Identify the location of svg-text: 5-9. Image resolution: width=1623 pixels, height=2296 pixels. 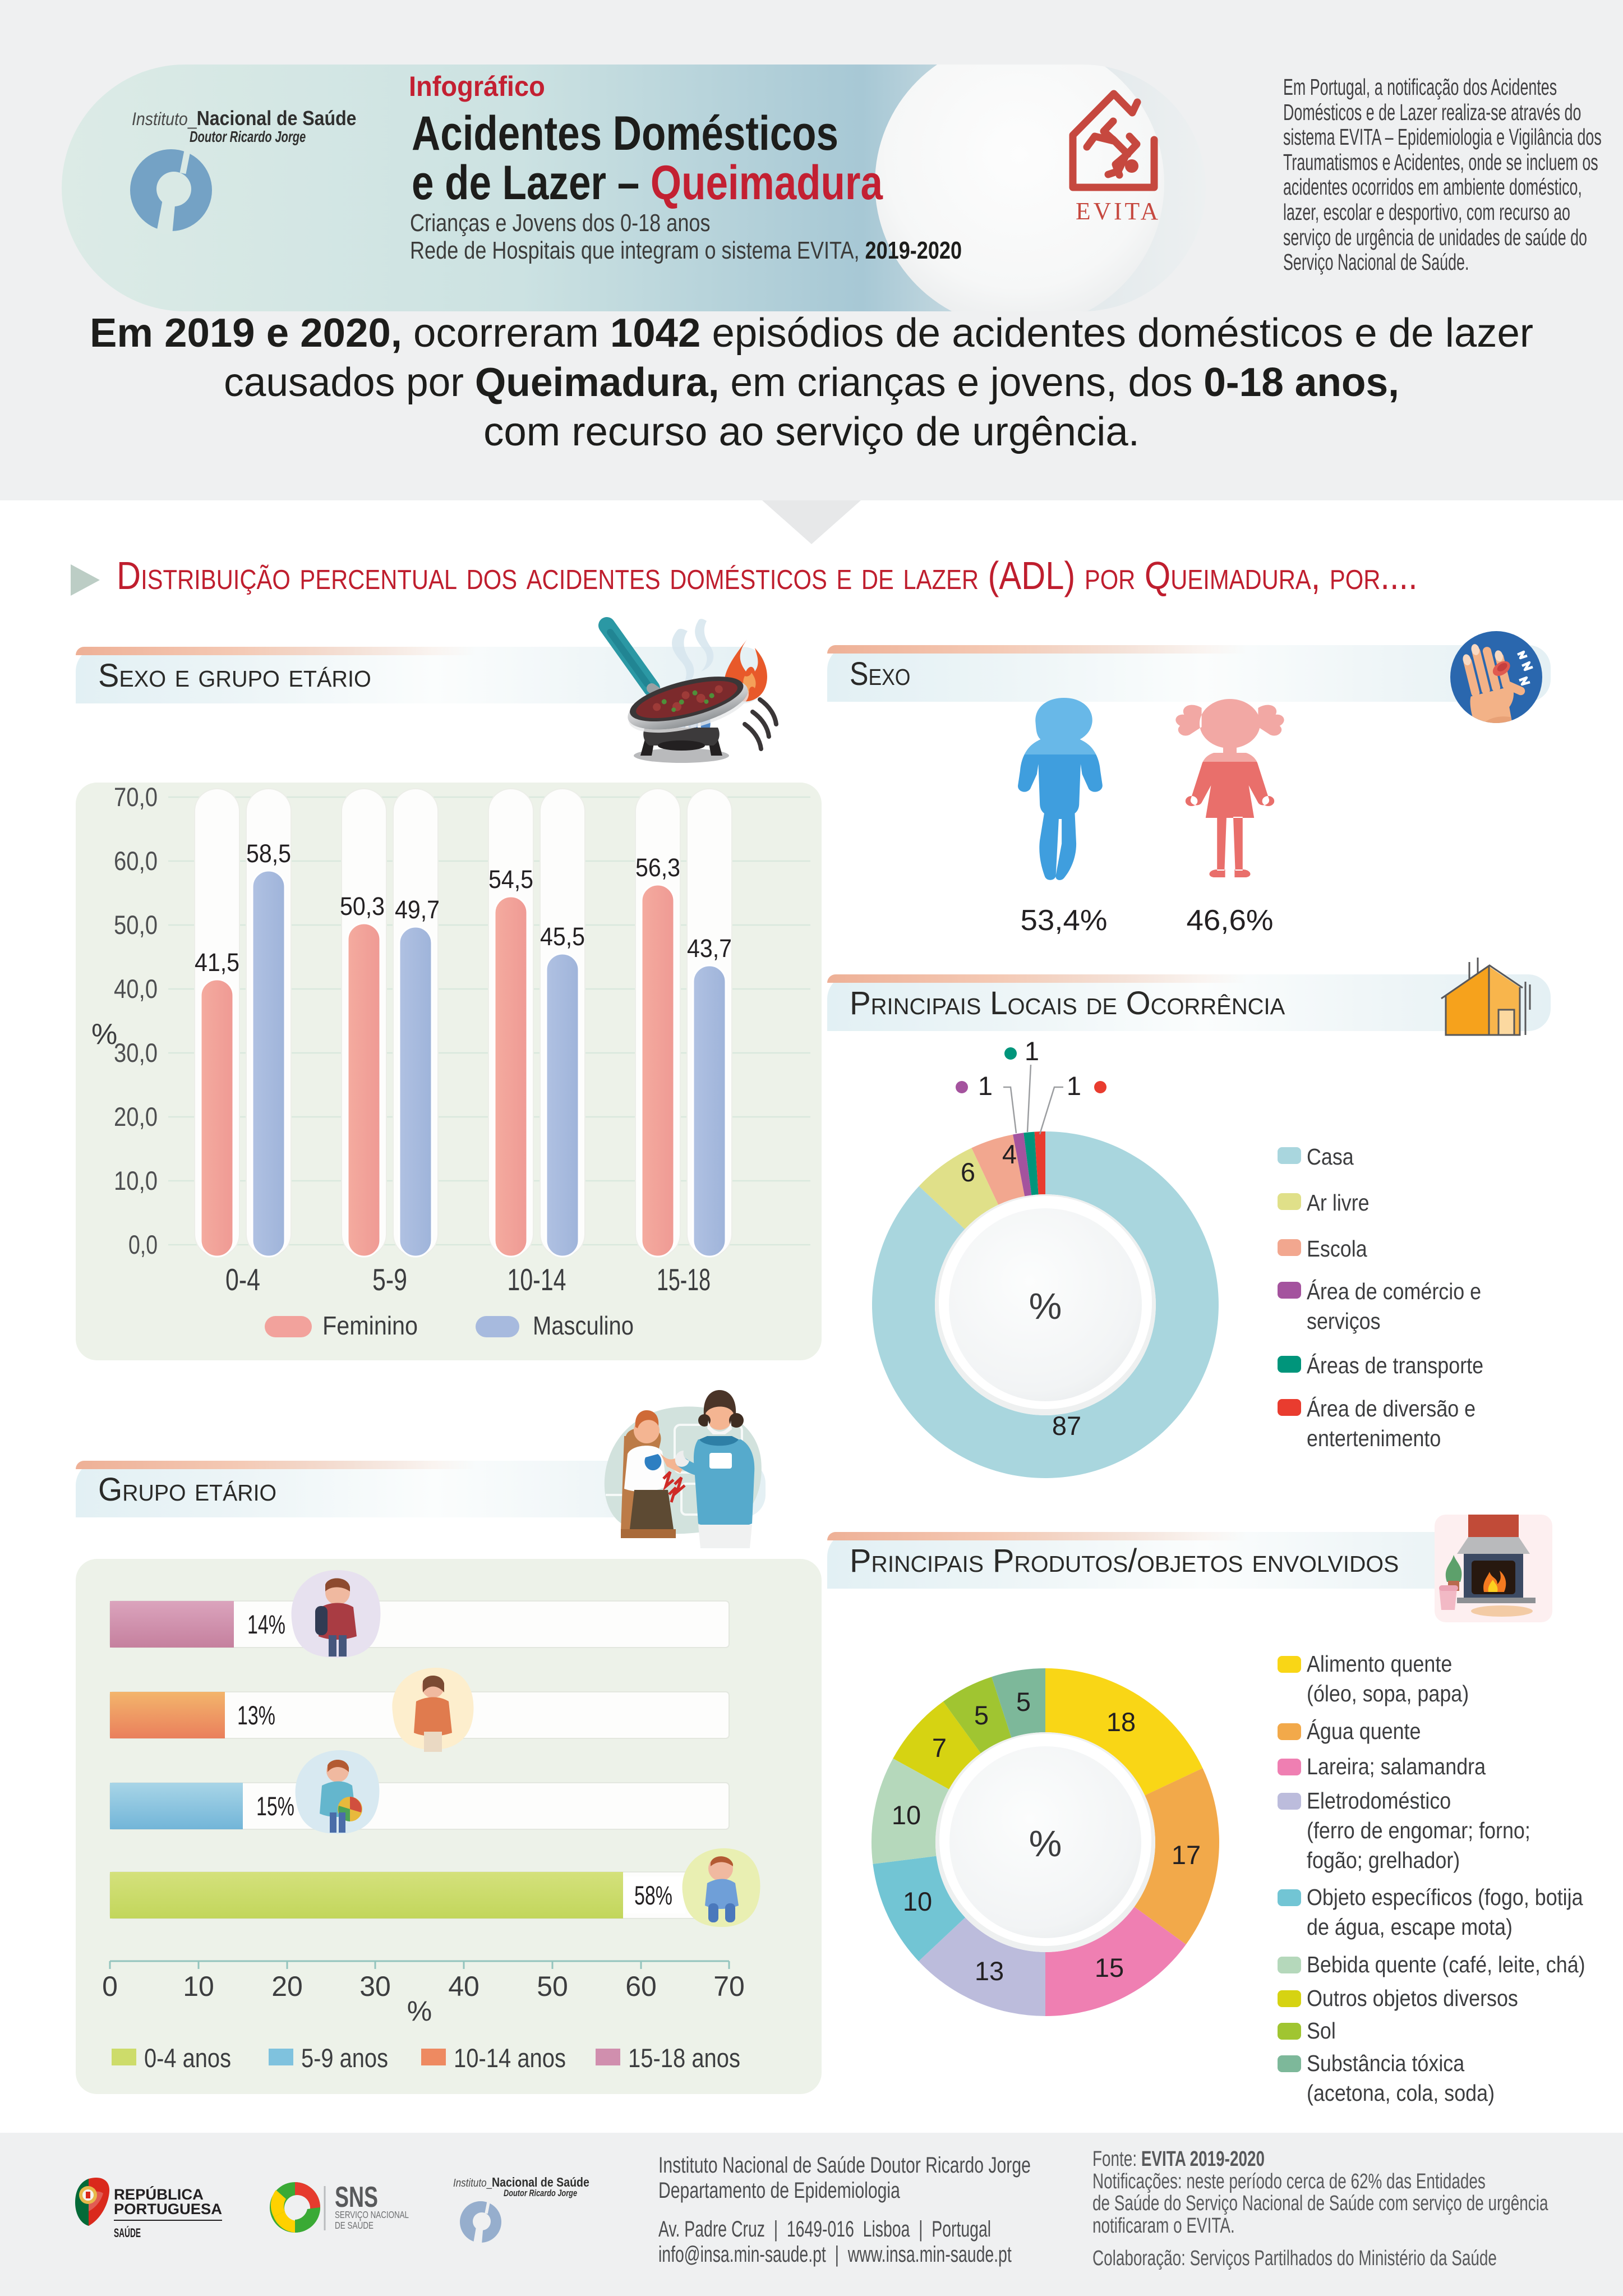
(389, 1279).